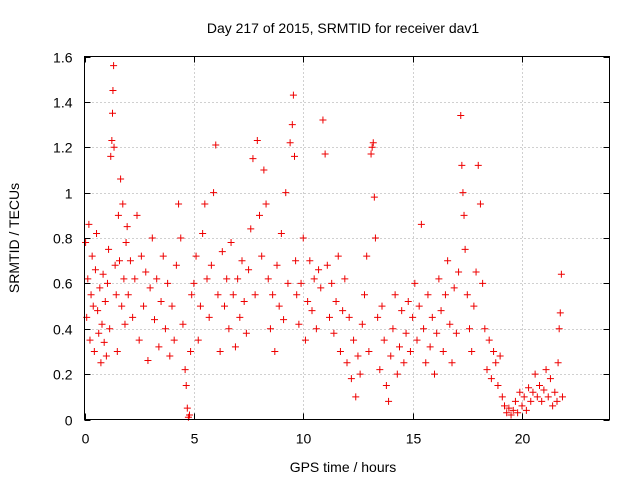 This screenshot has width=640, height=480. Describe the element at coordinates (523, 439) in the screenshot. I see `x-tick-label: 20` at that location.